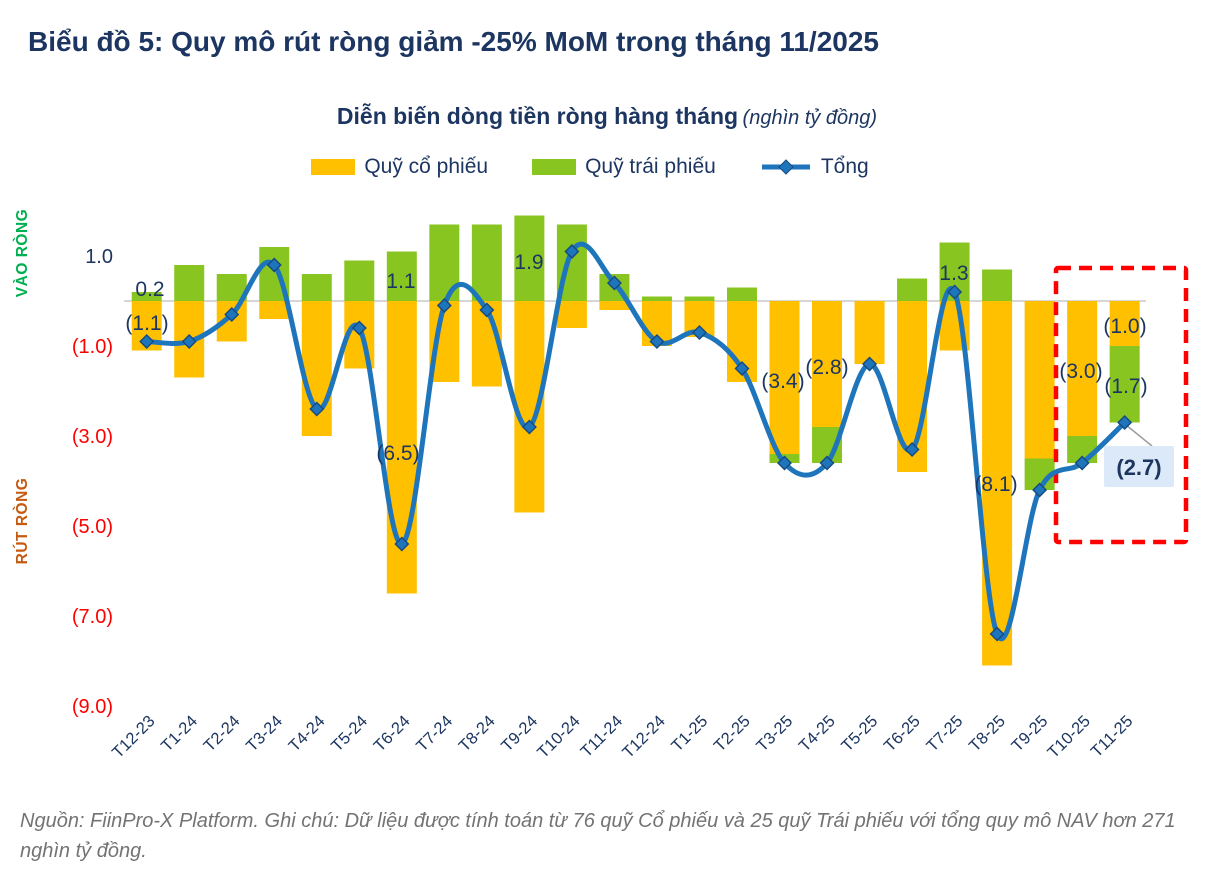  I want to click on legend-item-bond: Quỹ trái phiếu, so click(624, 167).